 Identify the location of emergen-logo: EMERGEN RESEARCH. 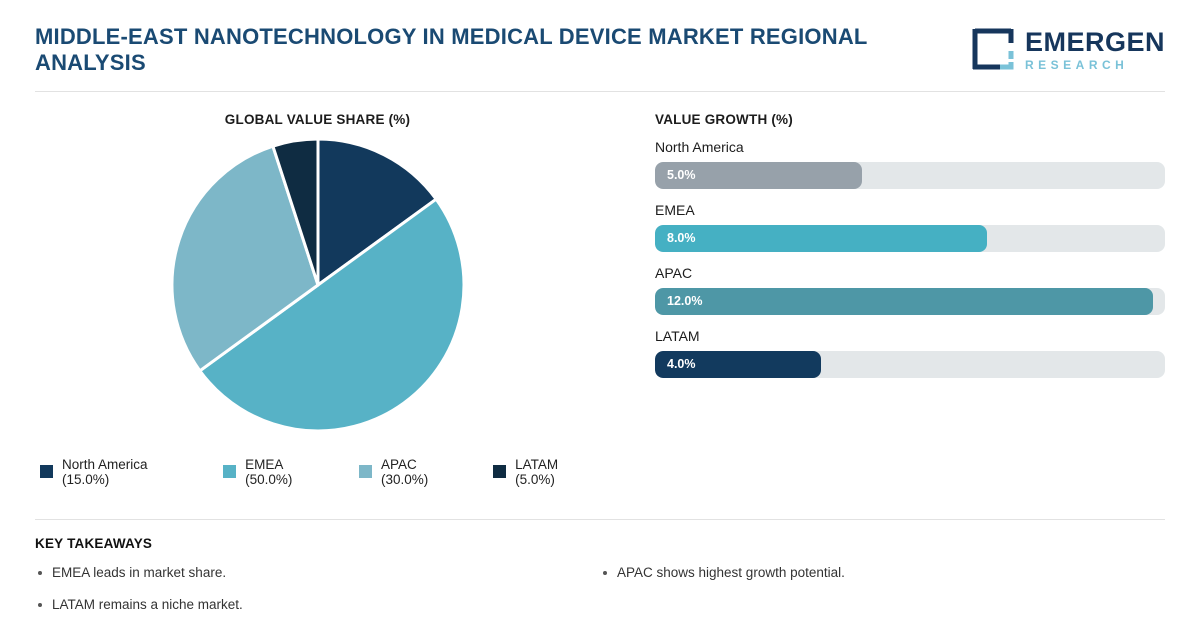
(1068, 49).